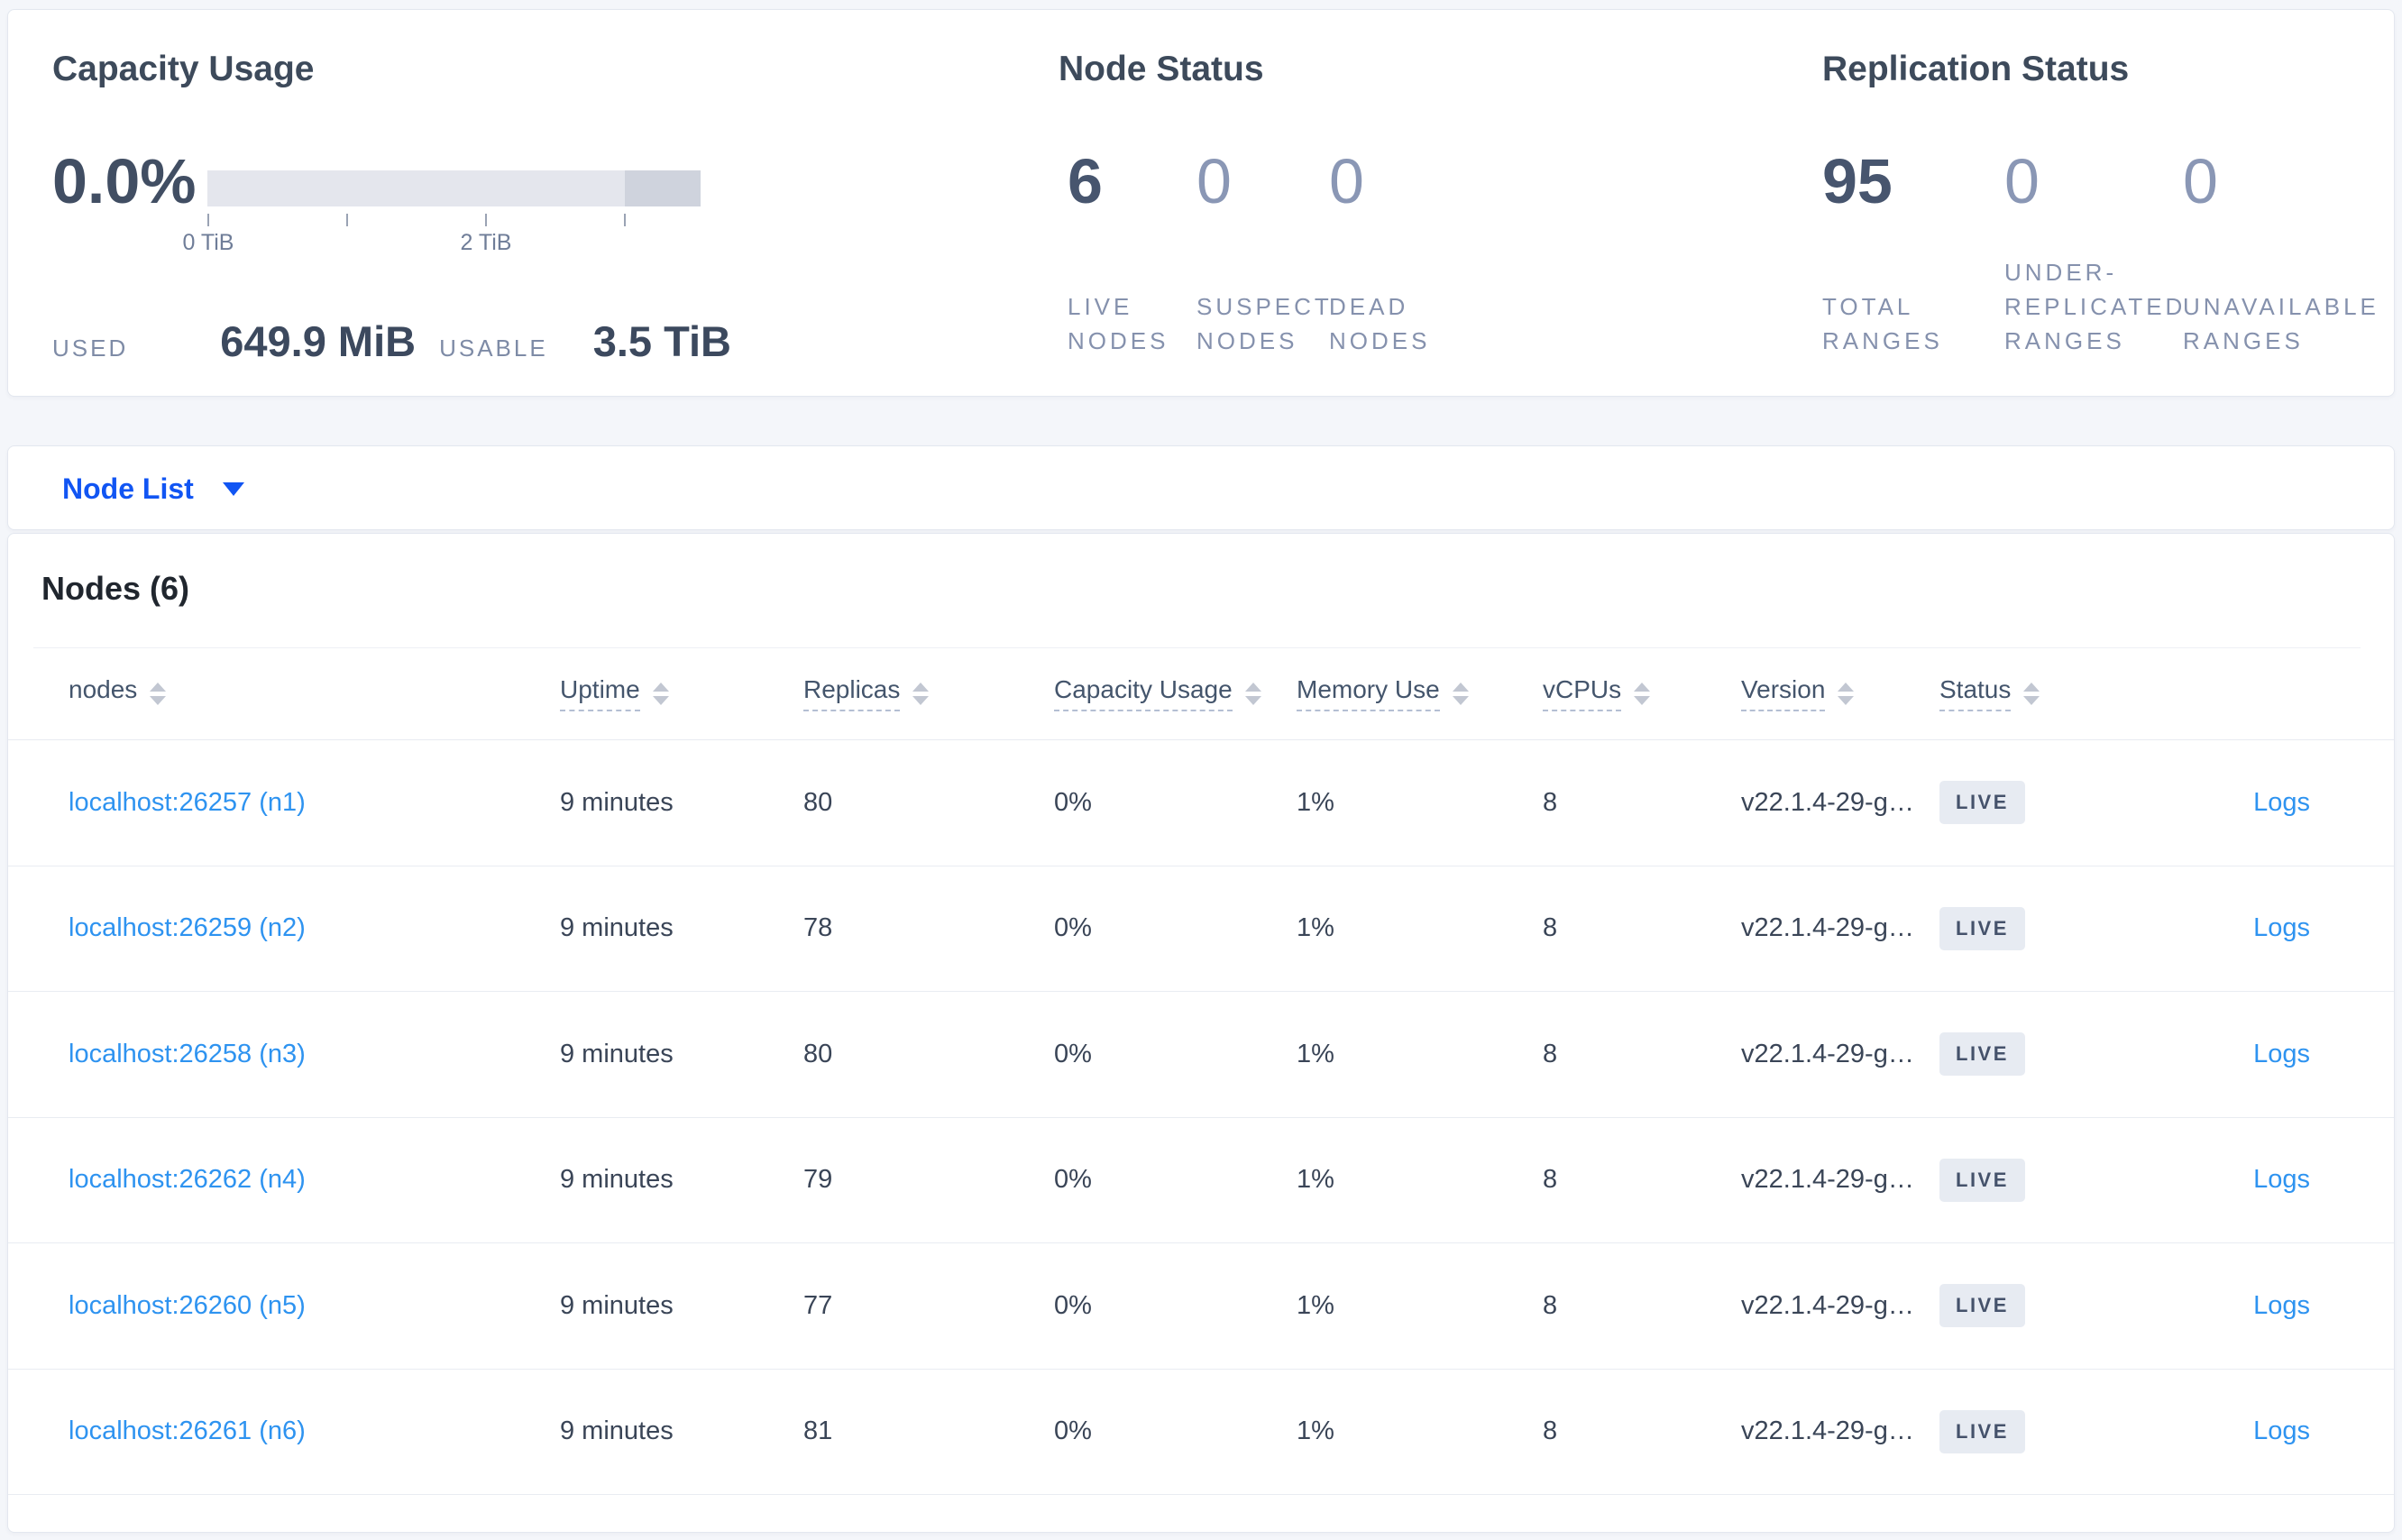 This screenshot has width=2402, height=1540. Describe the element at coordinates (2200, 181) in the screenshot. I see `unavailable-count: 0` at that location.